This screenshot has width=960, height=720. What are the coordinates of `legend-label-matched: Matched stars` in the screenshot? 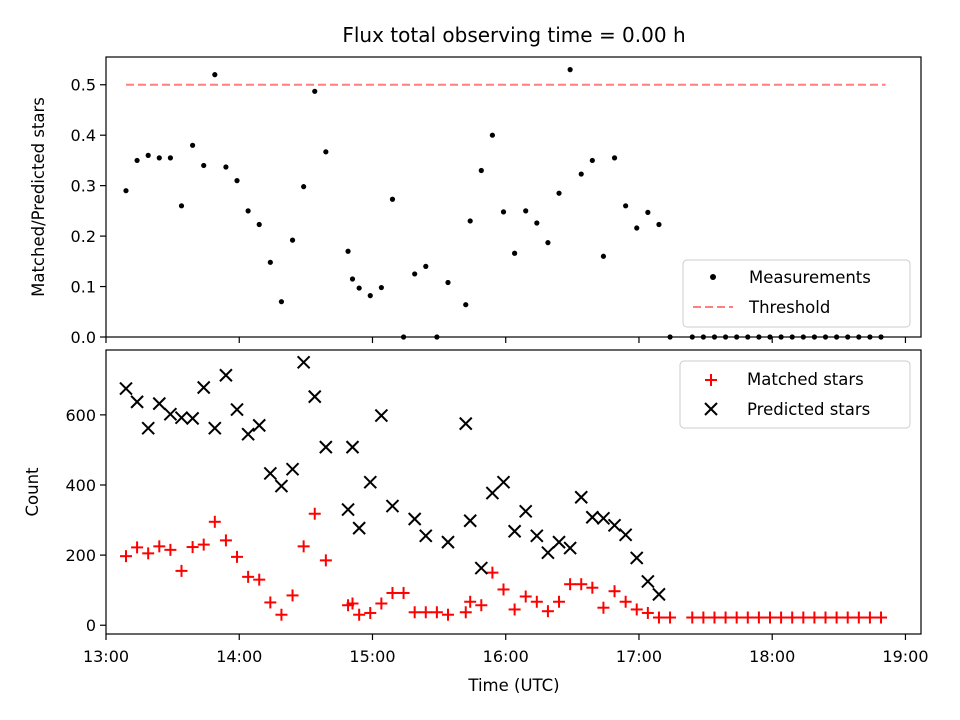 It's located at (805, 379).